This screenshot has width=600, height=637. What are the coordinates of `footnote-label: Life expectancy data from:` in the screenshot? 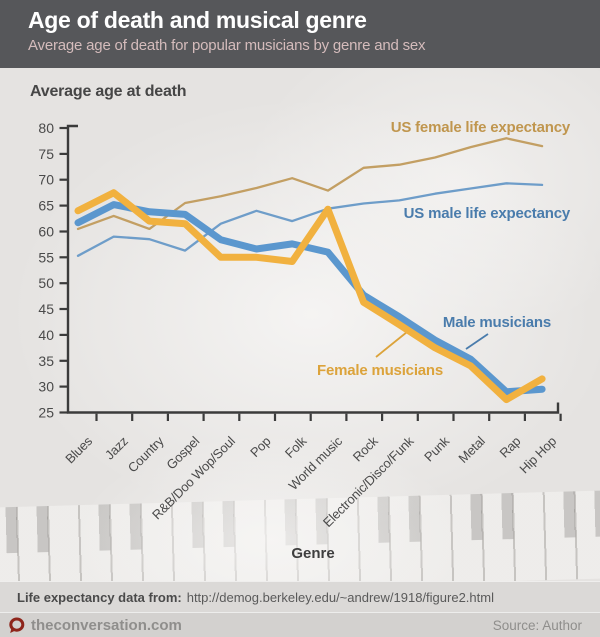 It's located at (99, 597).